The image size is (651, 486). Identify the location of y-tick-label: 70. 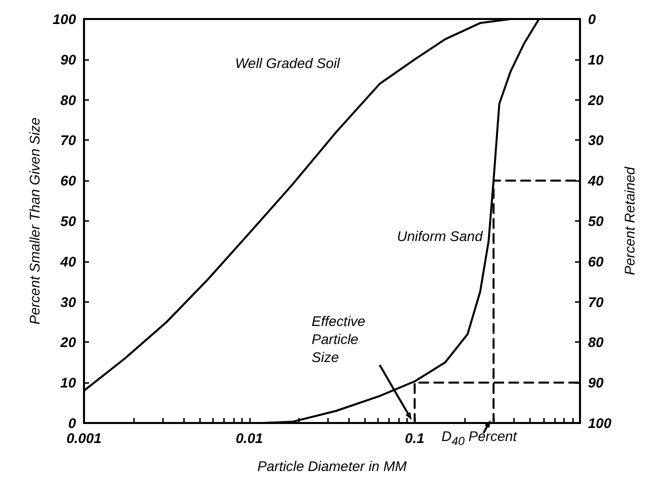
(68, 140).